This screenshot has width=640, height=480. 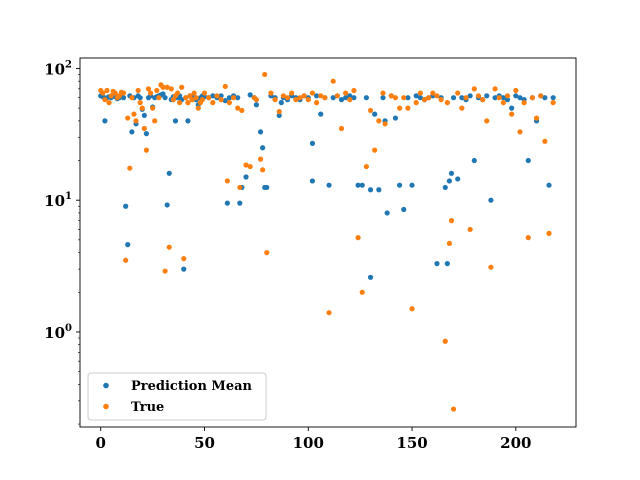 I want to click on legend-marker-true, so click(x=106, y=406).